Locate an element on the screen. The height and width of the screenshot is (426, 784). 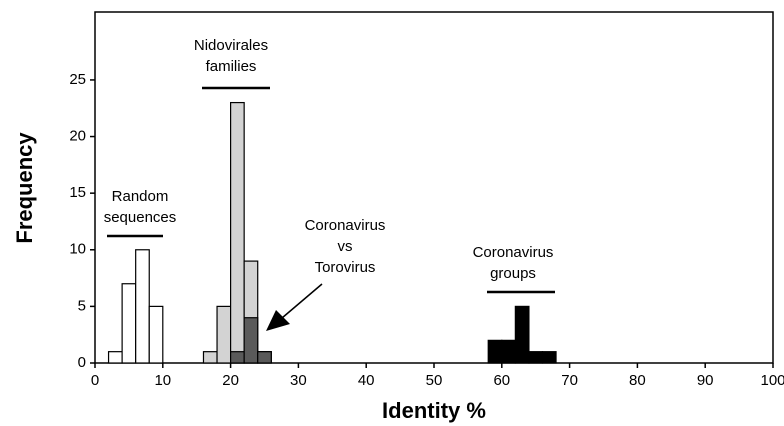
x-tick-label: 90 is located at coordinates (705, 380).